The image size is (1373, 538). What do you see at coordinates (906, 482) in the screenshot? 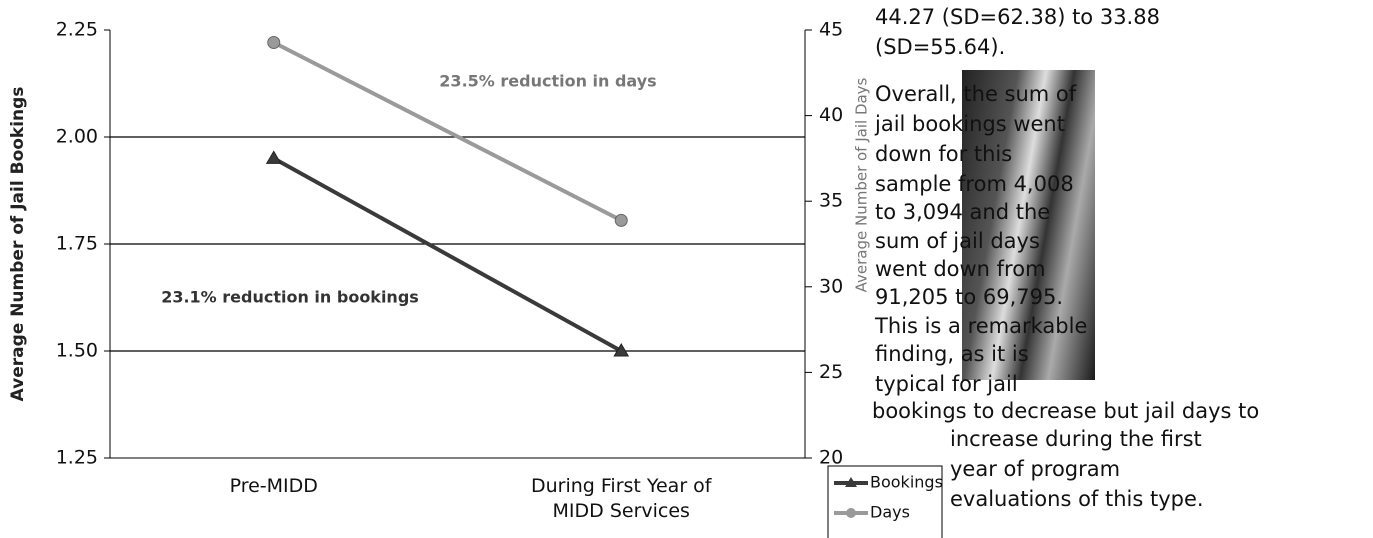
I see `legend-label: Bookings` at bounding box center [906, 482].